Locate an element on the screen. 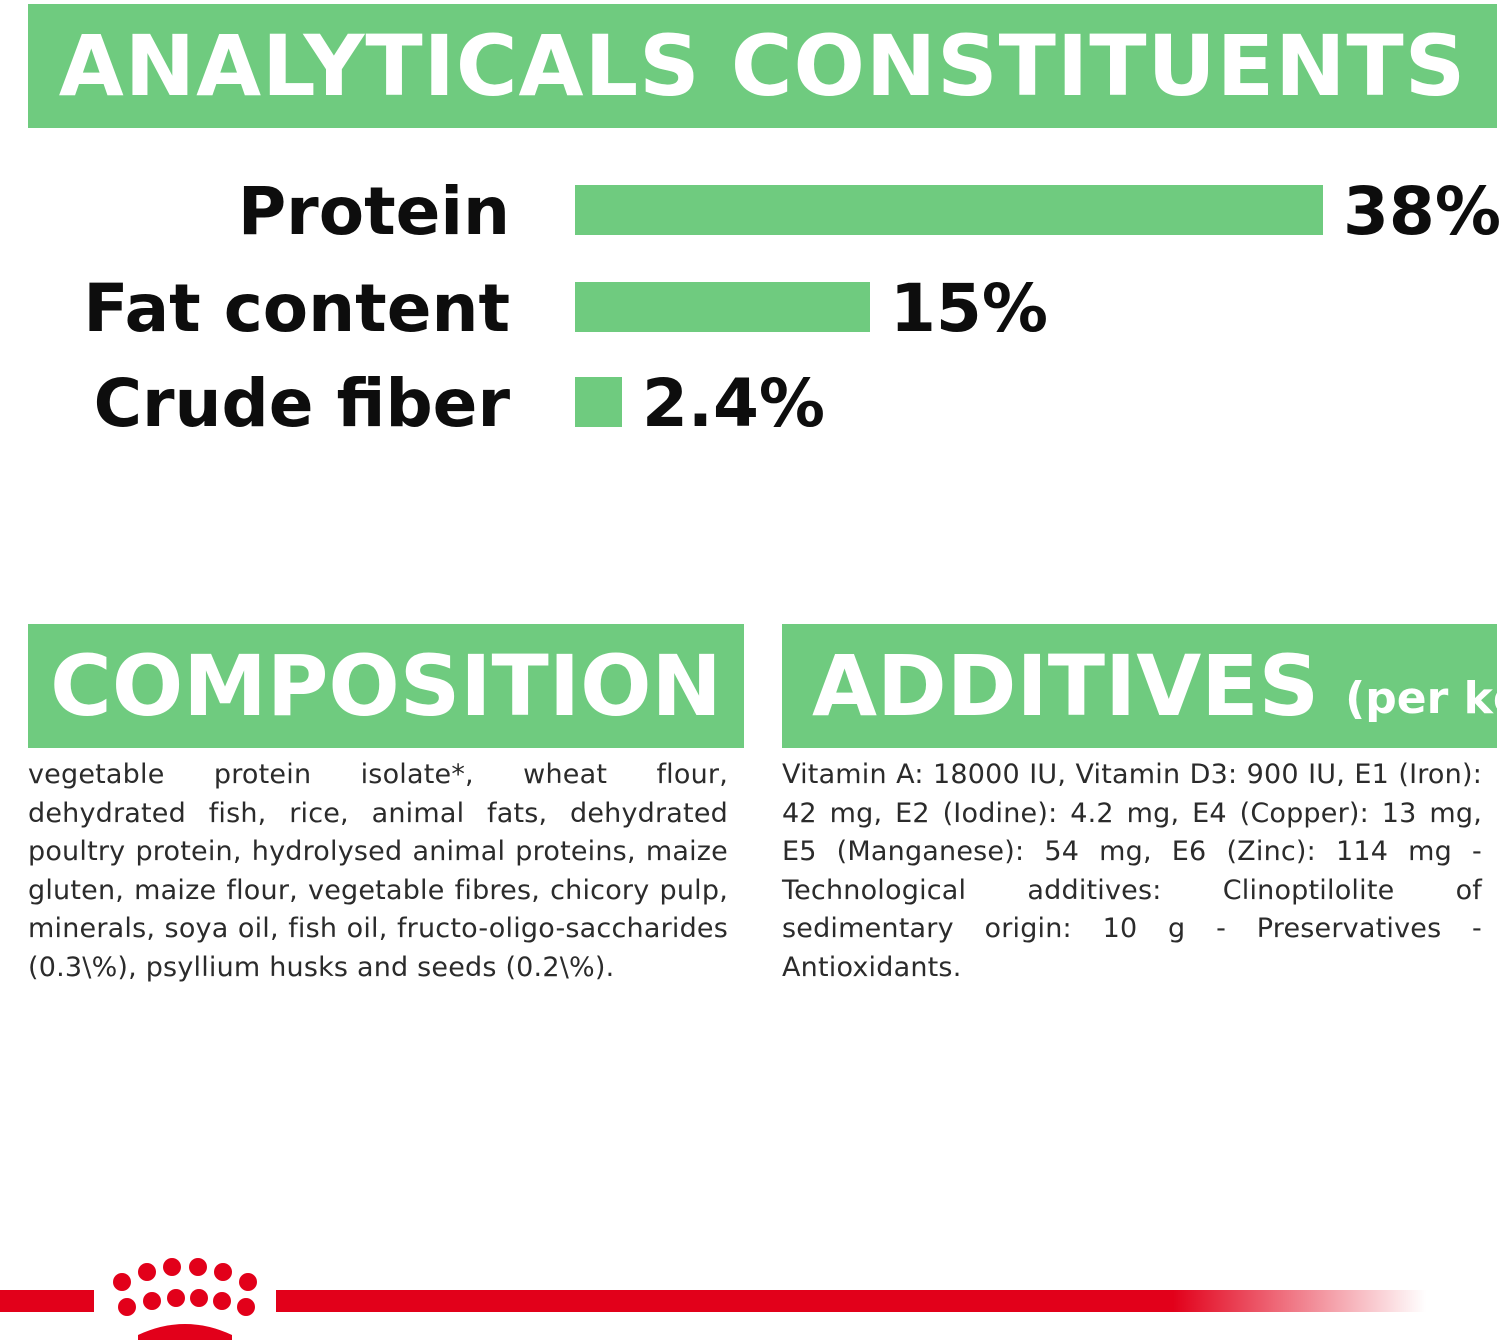 This screenshot has height=1340, width=1500. category-label: Fat content is located at coordinates (296, 308).